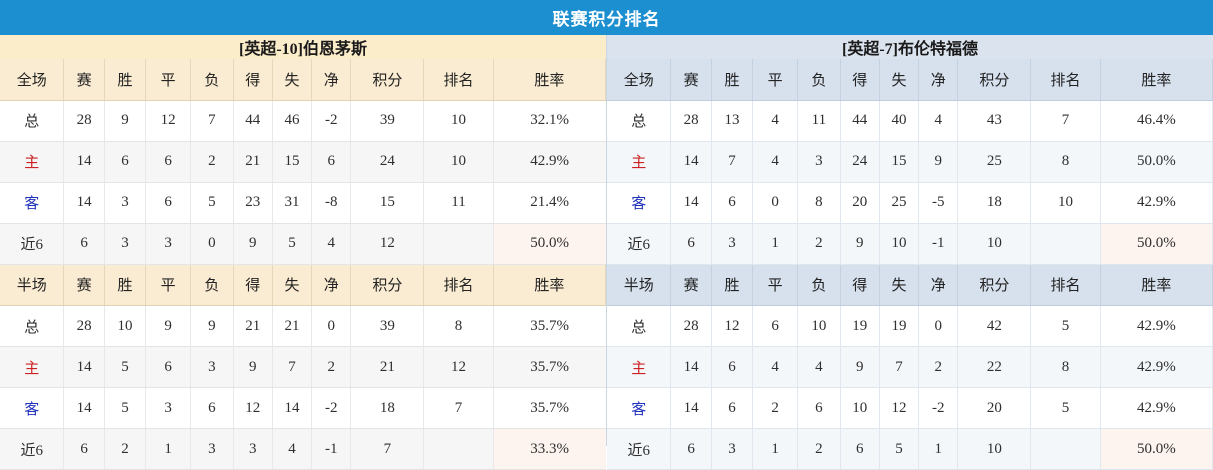 This screenshot has width=1213, height=470. What do you see at coordinates (994, 367) in the screenshot?
I see `cell-points: 22` at bounding box center [994, 367].